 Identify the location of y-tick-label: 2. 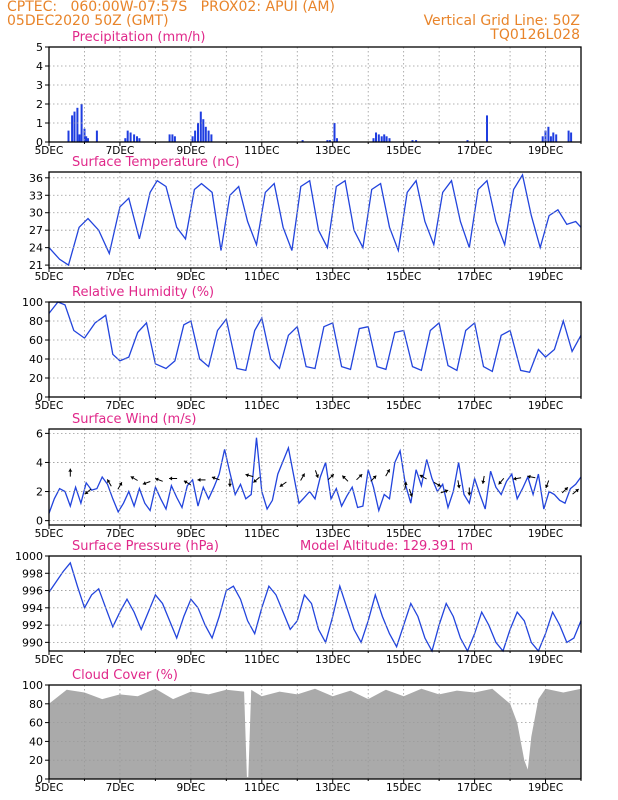
(39, 492).